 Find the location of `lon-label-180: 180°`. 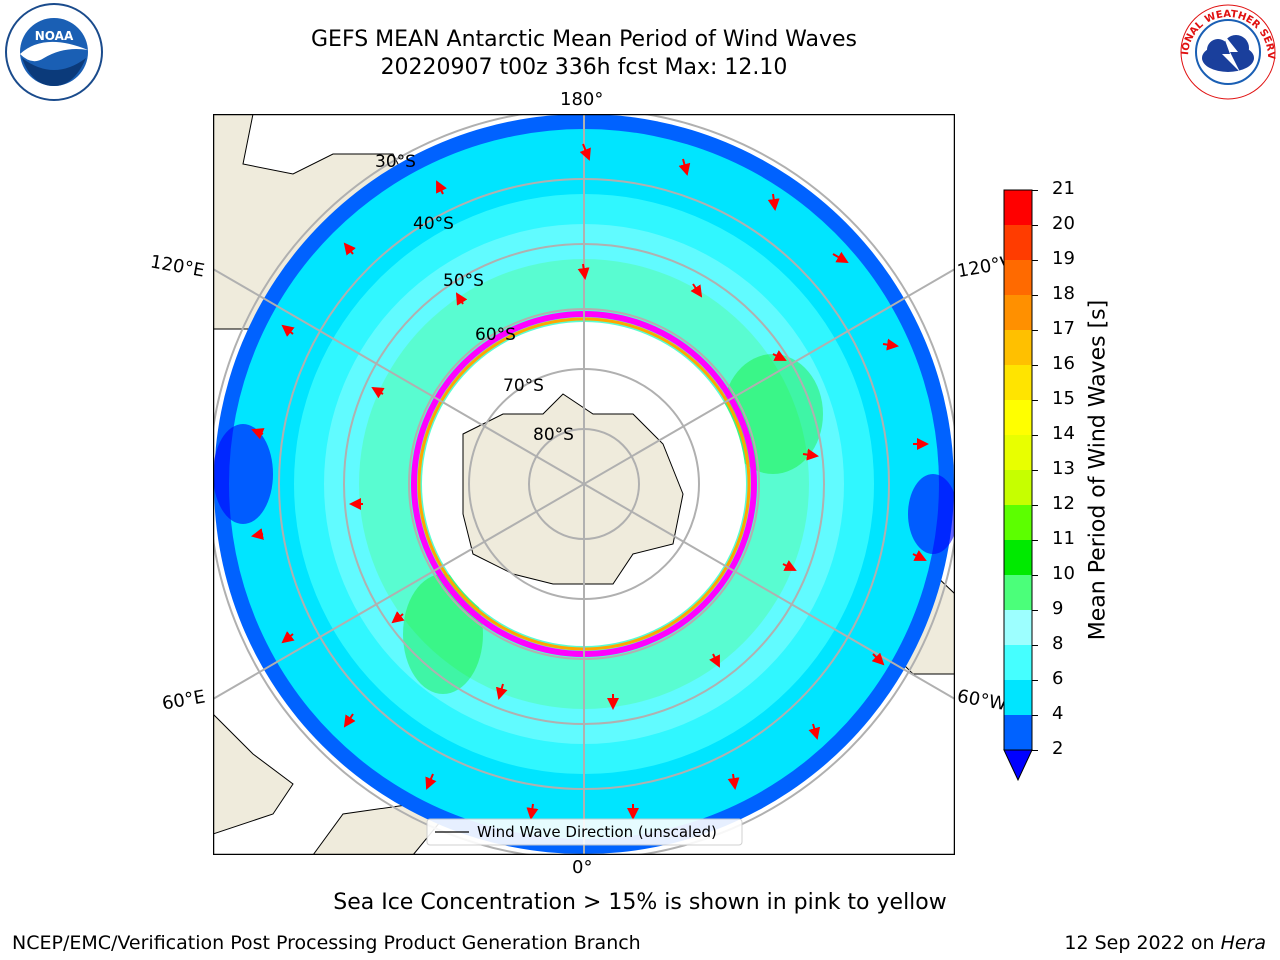

lon-label-180: 180° is located at coordinates (582, 99).